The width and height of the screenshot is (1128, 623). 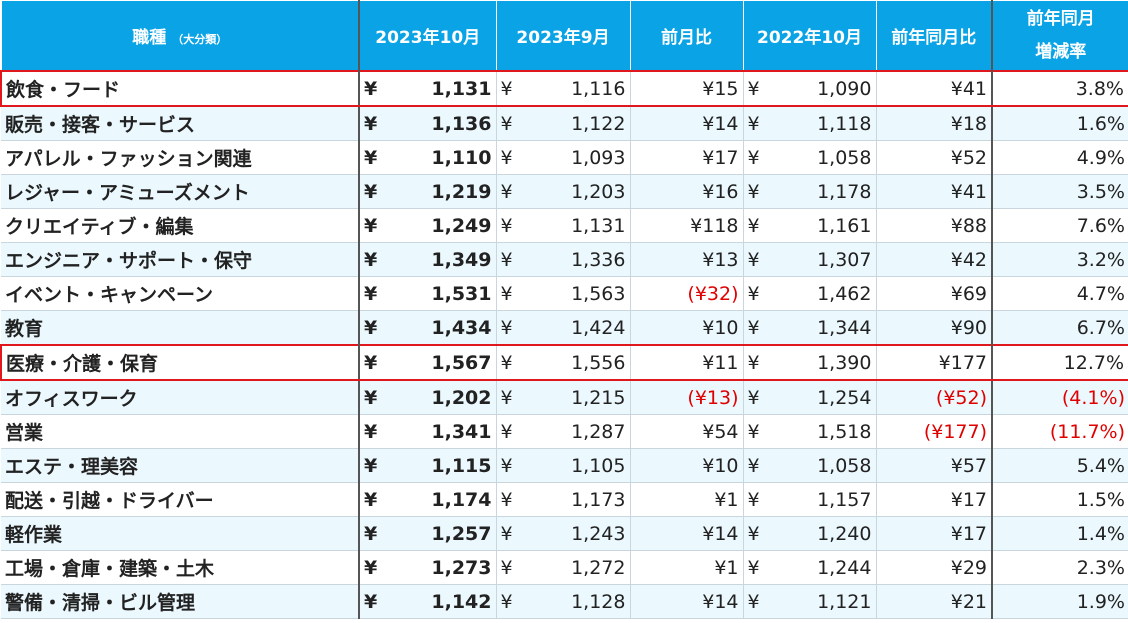 I want to click on yoy-value: ¥29, so click(x=968, y=567).